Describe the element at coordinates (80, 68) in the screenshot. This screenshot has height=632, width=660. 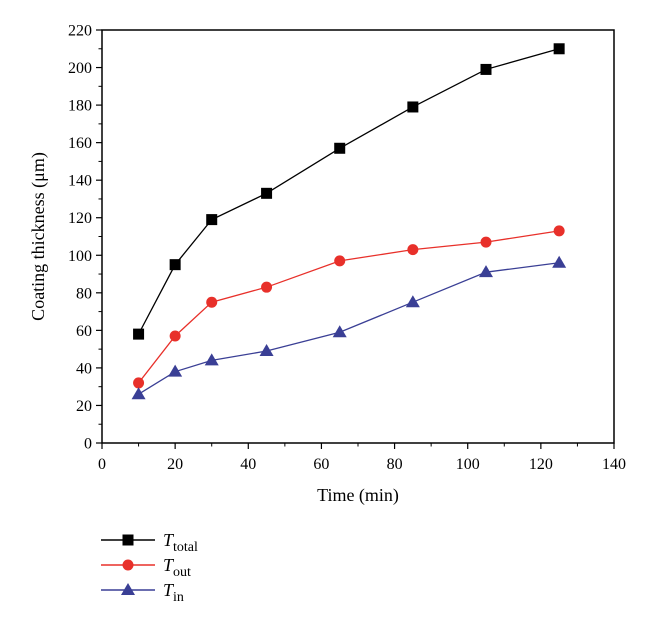
I see `y-tick-label: 200` at that location.